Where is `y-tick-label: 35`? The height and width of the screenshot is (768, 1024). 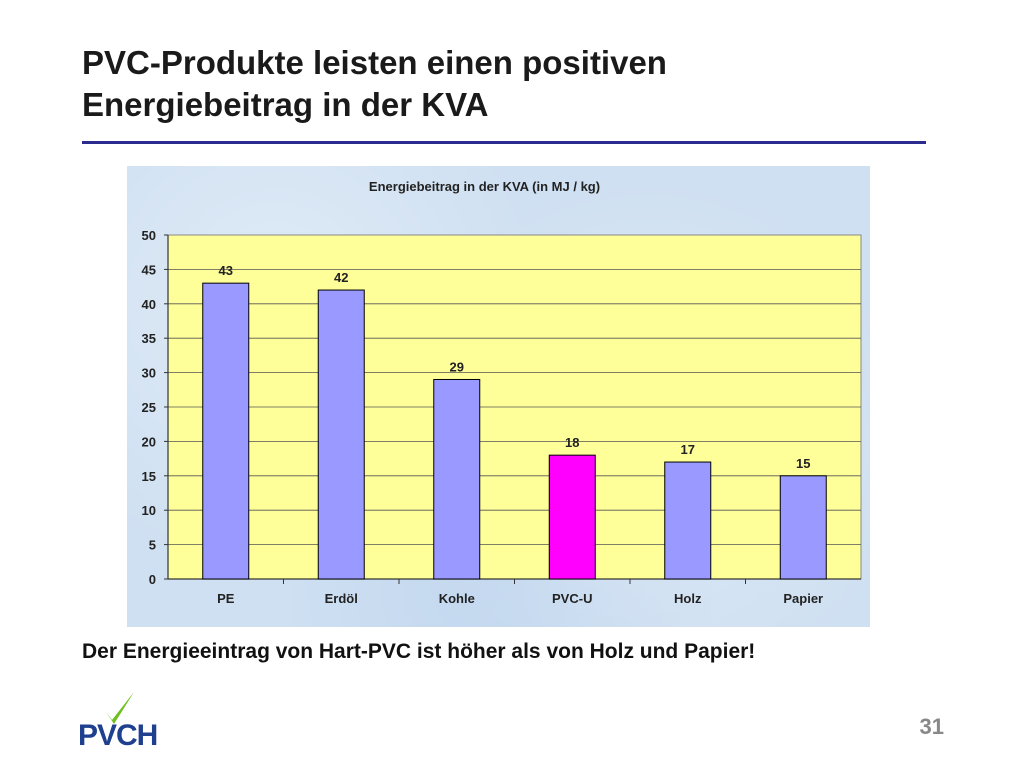 y-tick-label: 35 is located at coordinates (149, 338).